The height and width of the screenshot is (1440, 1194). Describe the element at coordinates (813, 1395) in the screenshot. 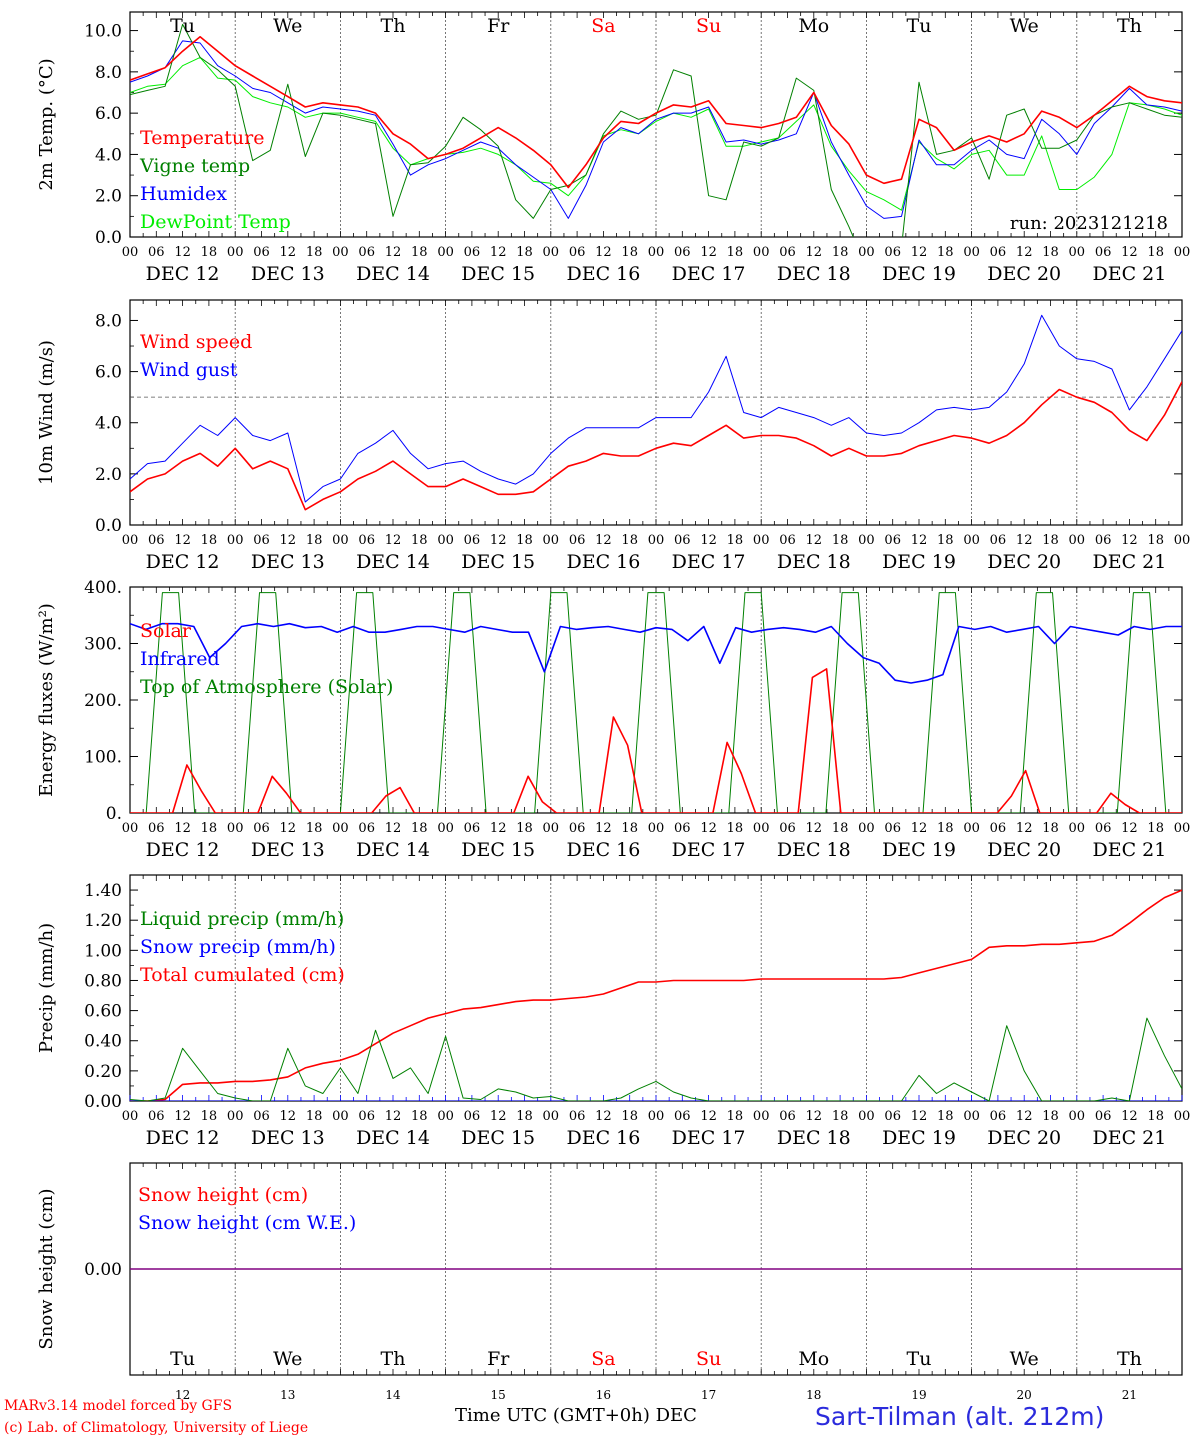

I see `day-number-label: 18` at that location.